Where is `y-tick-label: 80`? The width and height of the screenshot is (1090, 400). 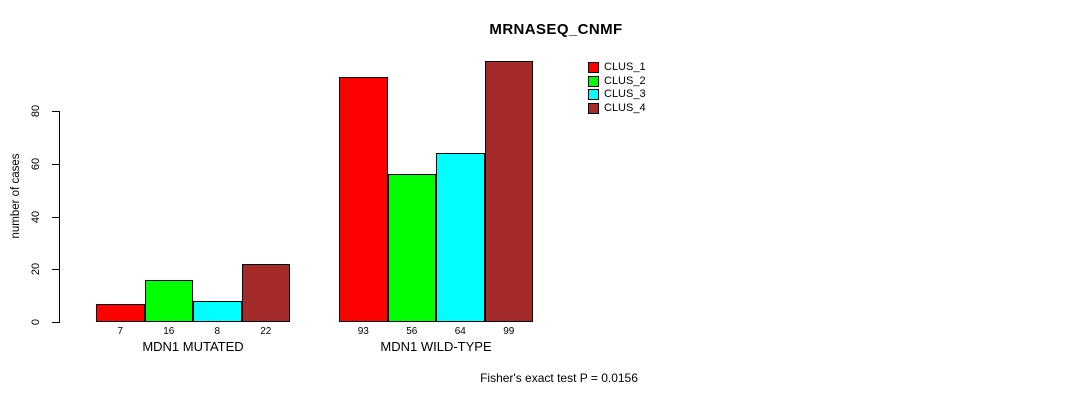 y-tick-label: 80 is located at coordinates (36, 111).